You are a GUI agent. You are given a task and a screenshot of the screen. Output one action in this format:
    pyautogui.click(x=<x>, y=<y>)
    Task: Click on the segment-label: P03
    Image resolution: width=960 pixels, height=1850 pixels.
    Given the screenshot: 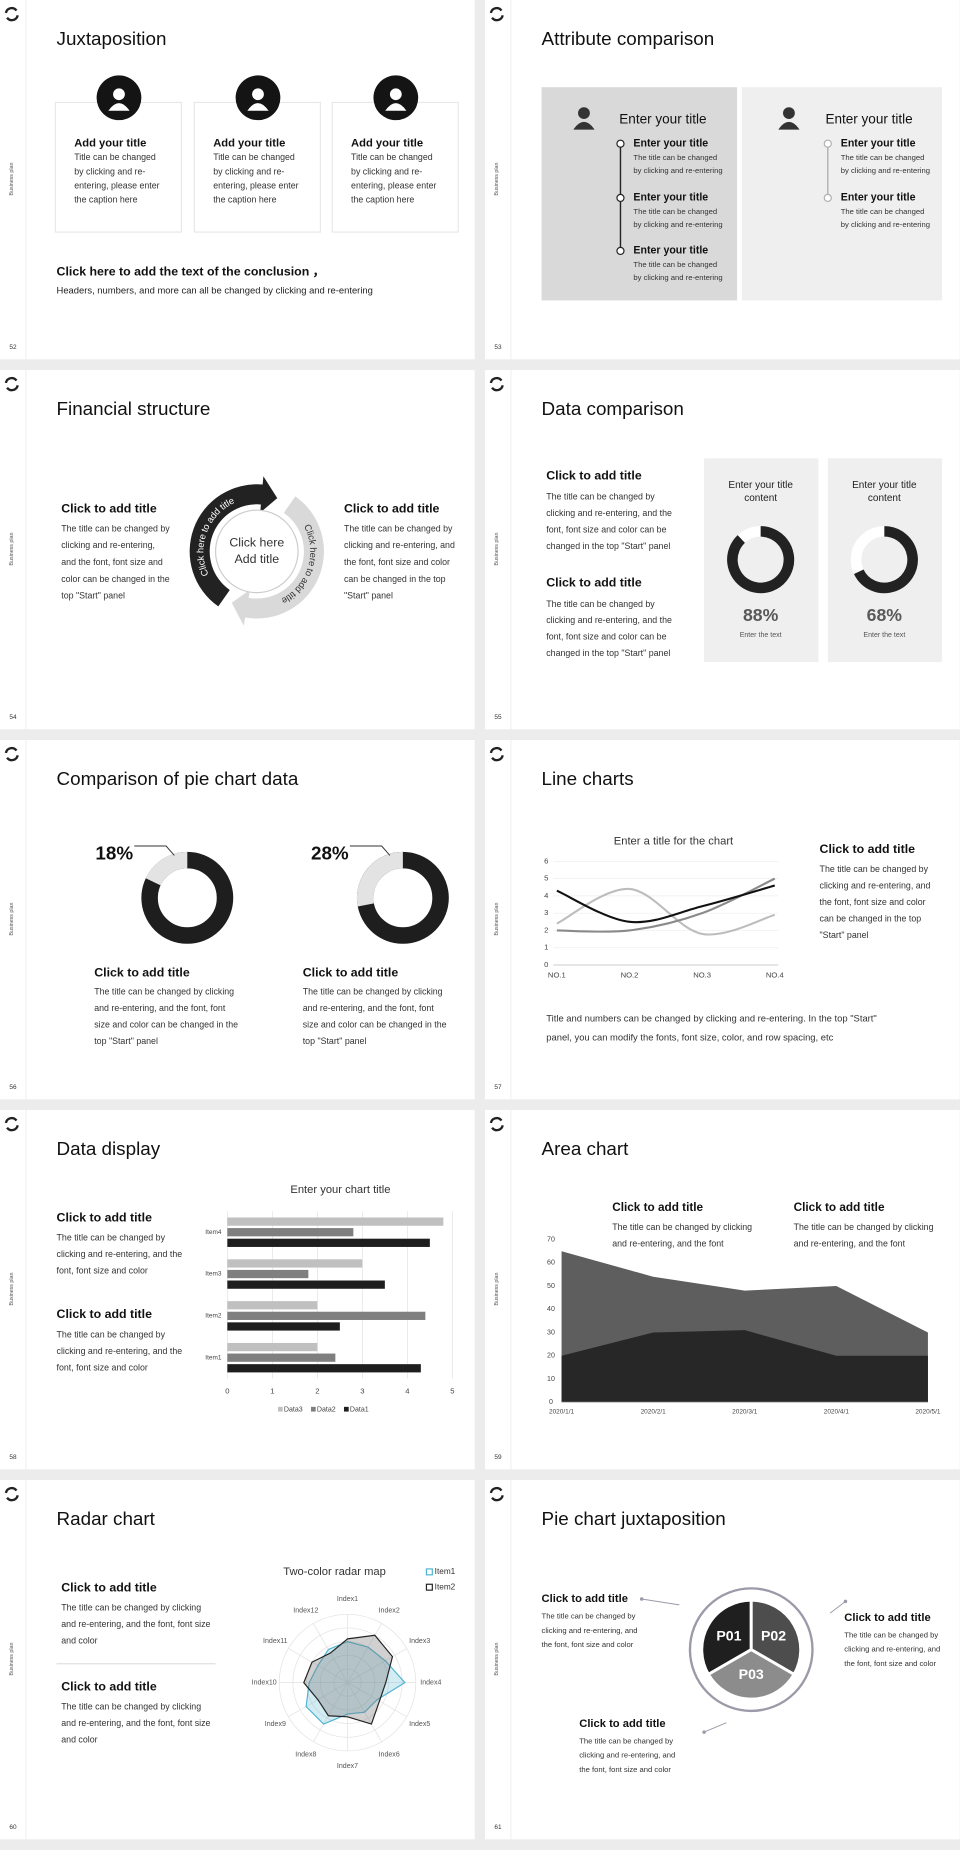 What is the action you would take?
    pyautogui.click(x=751, y=1674)
    